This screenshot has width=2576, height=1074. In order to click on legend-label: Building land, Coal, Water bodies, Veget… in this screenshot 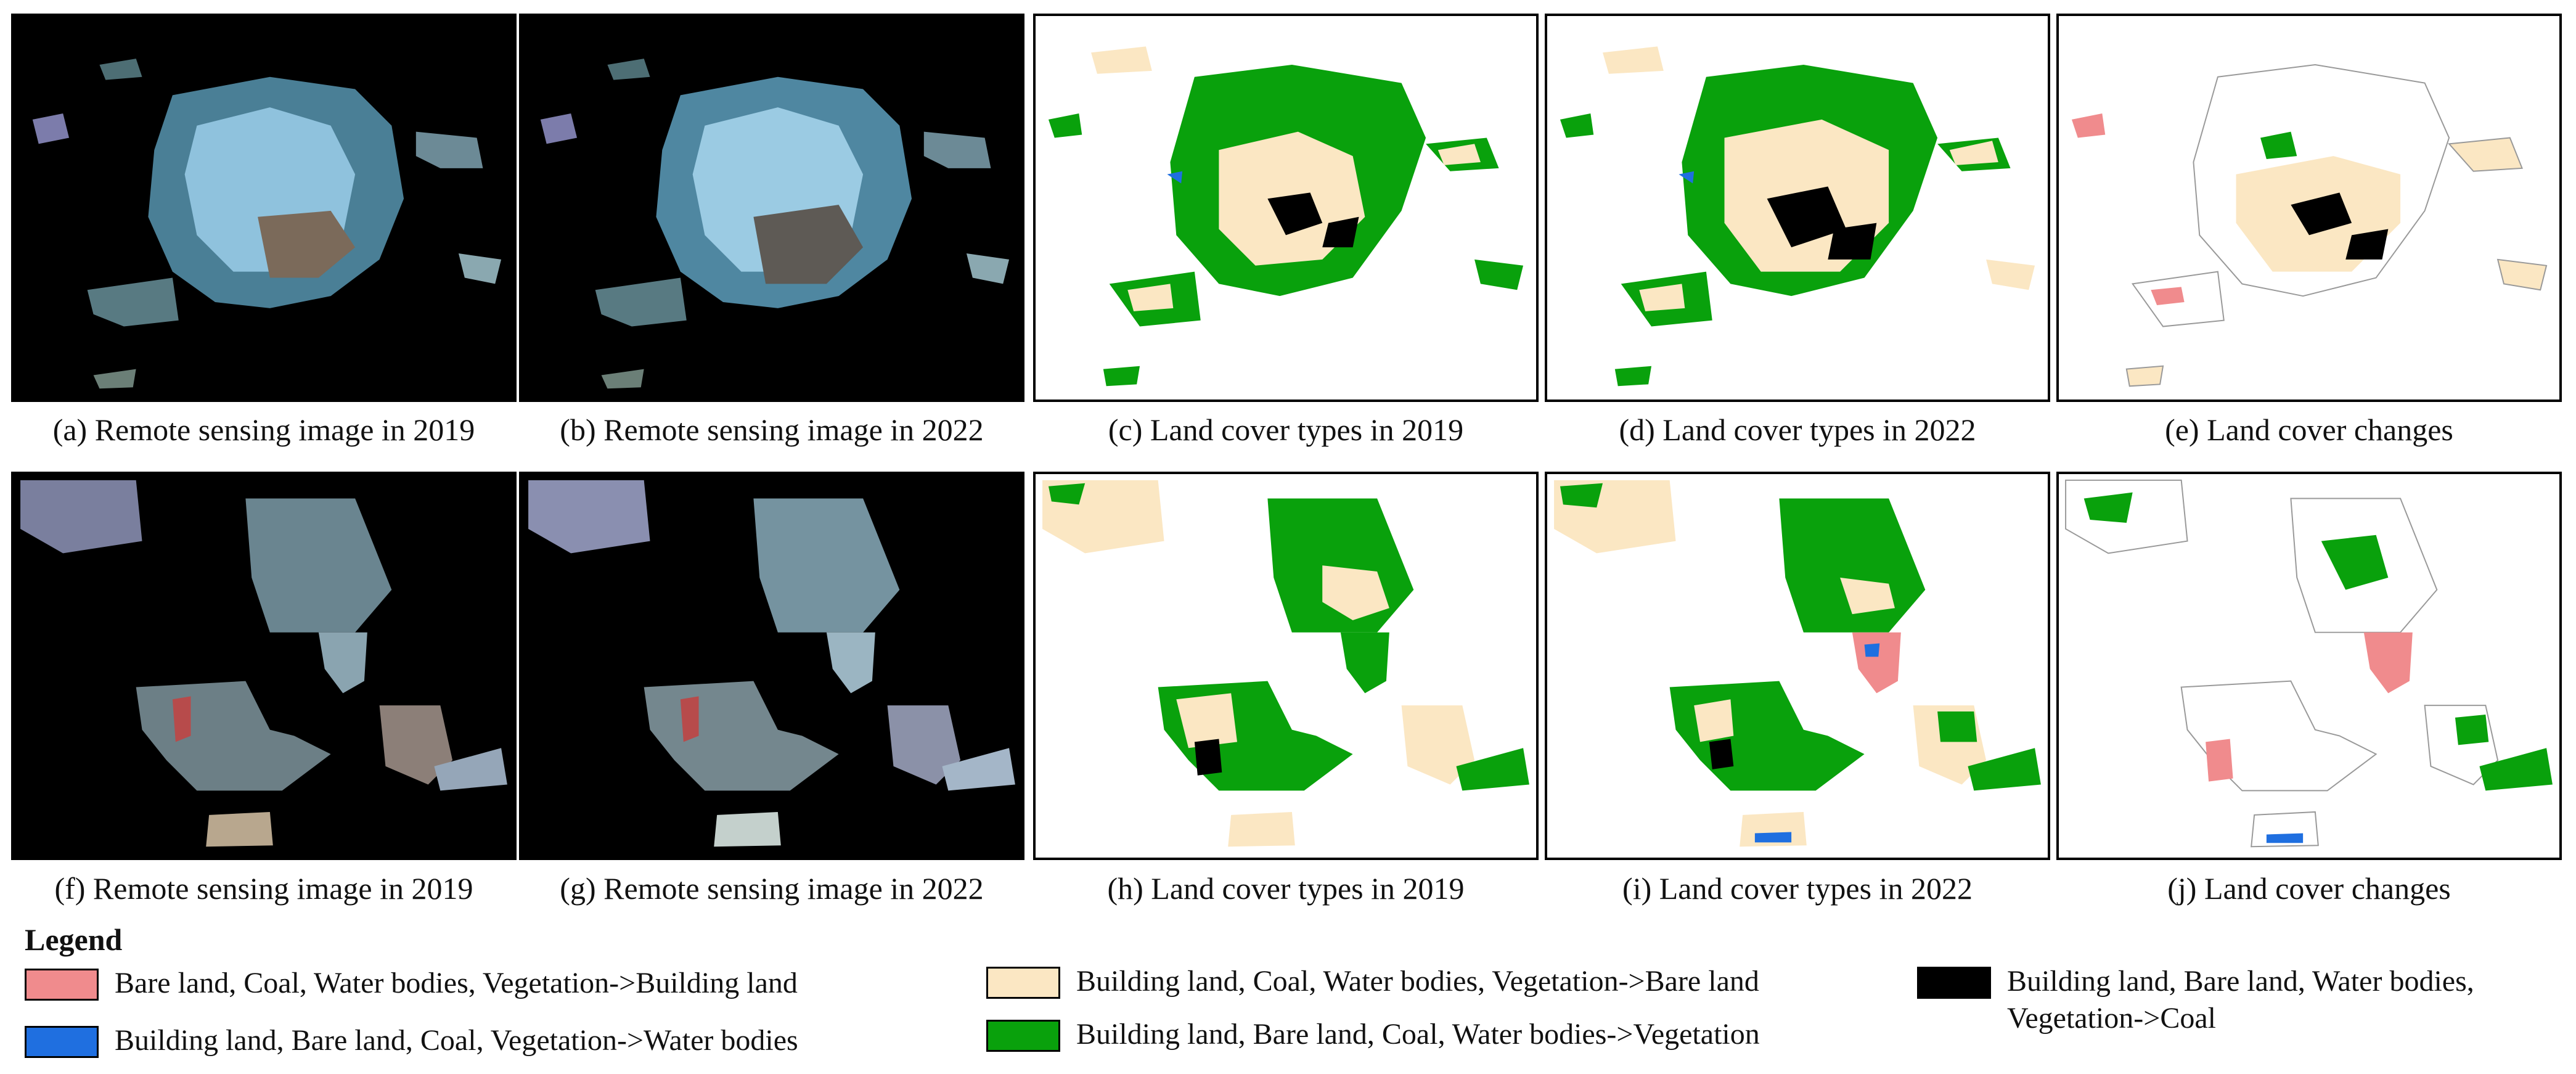, I will do `click(1417, 981)`.